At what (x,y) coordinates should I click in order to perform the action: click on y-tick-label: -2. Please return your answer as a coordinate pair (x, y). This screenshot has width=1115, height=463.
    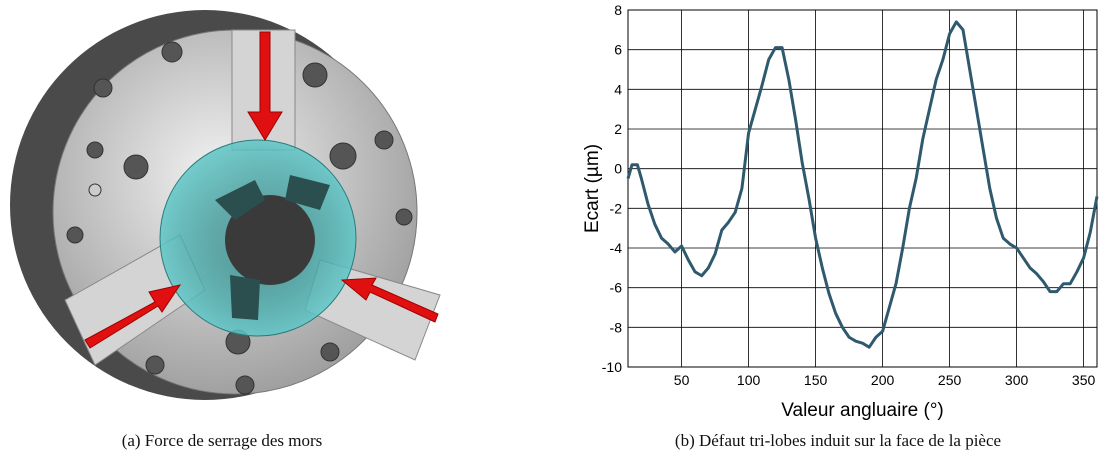
    Looking at the image, I should click on (616, 208).